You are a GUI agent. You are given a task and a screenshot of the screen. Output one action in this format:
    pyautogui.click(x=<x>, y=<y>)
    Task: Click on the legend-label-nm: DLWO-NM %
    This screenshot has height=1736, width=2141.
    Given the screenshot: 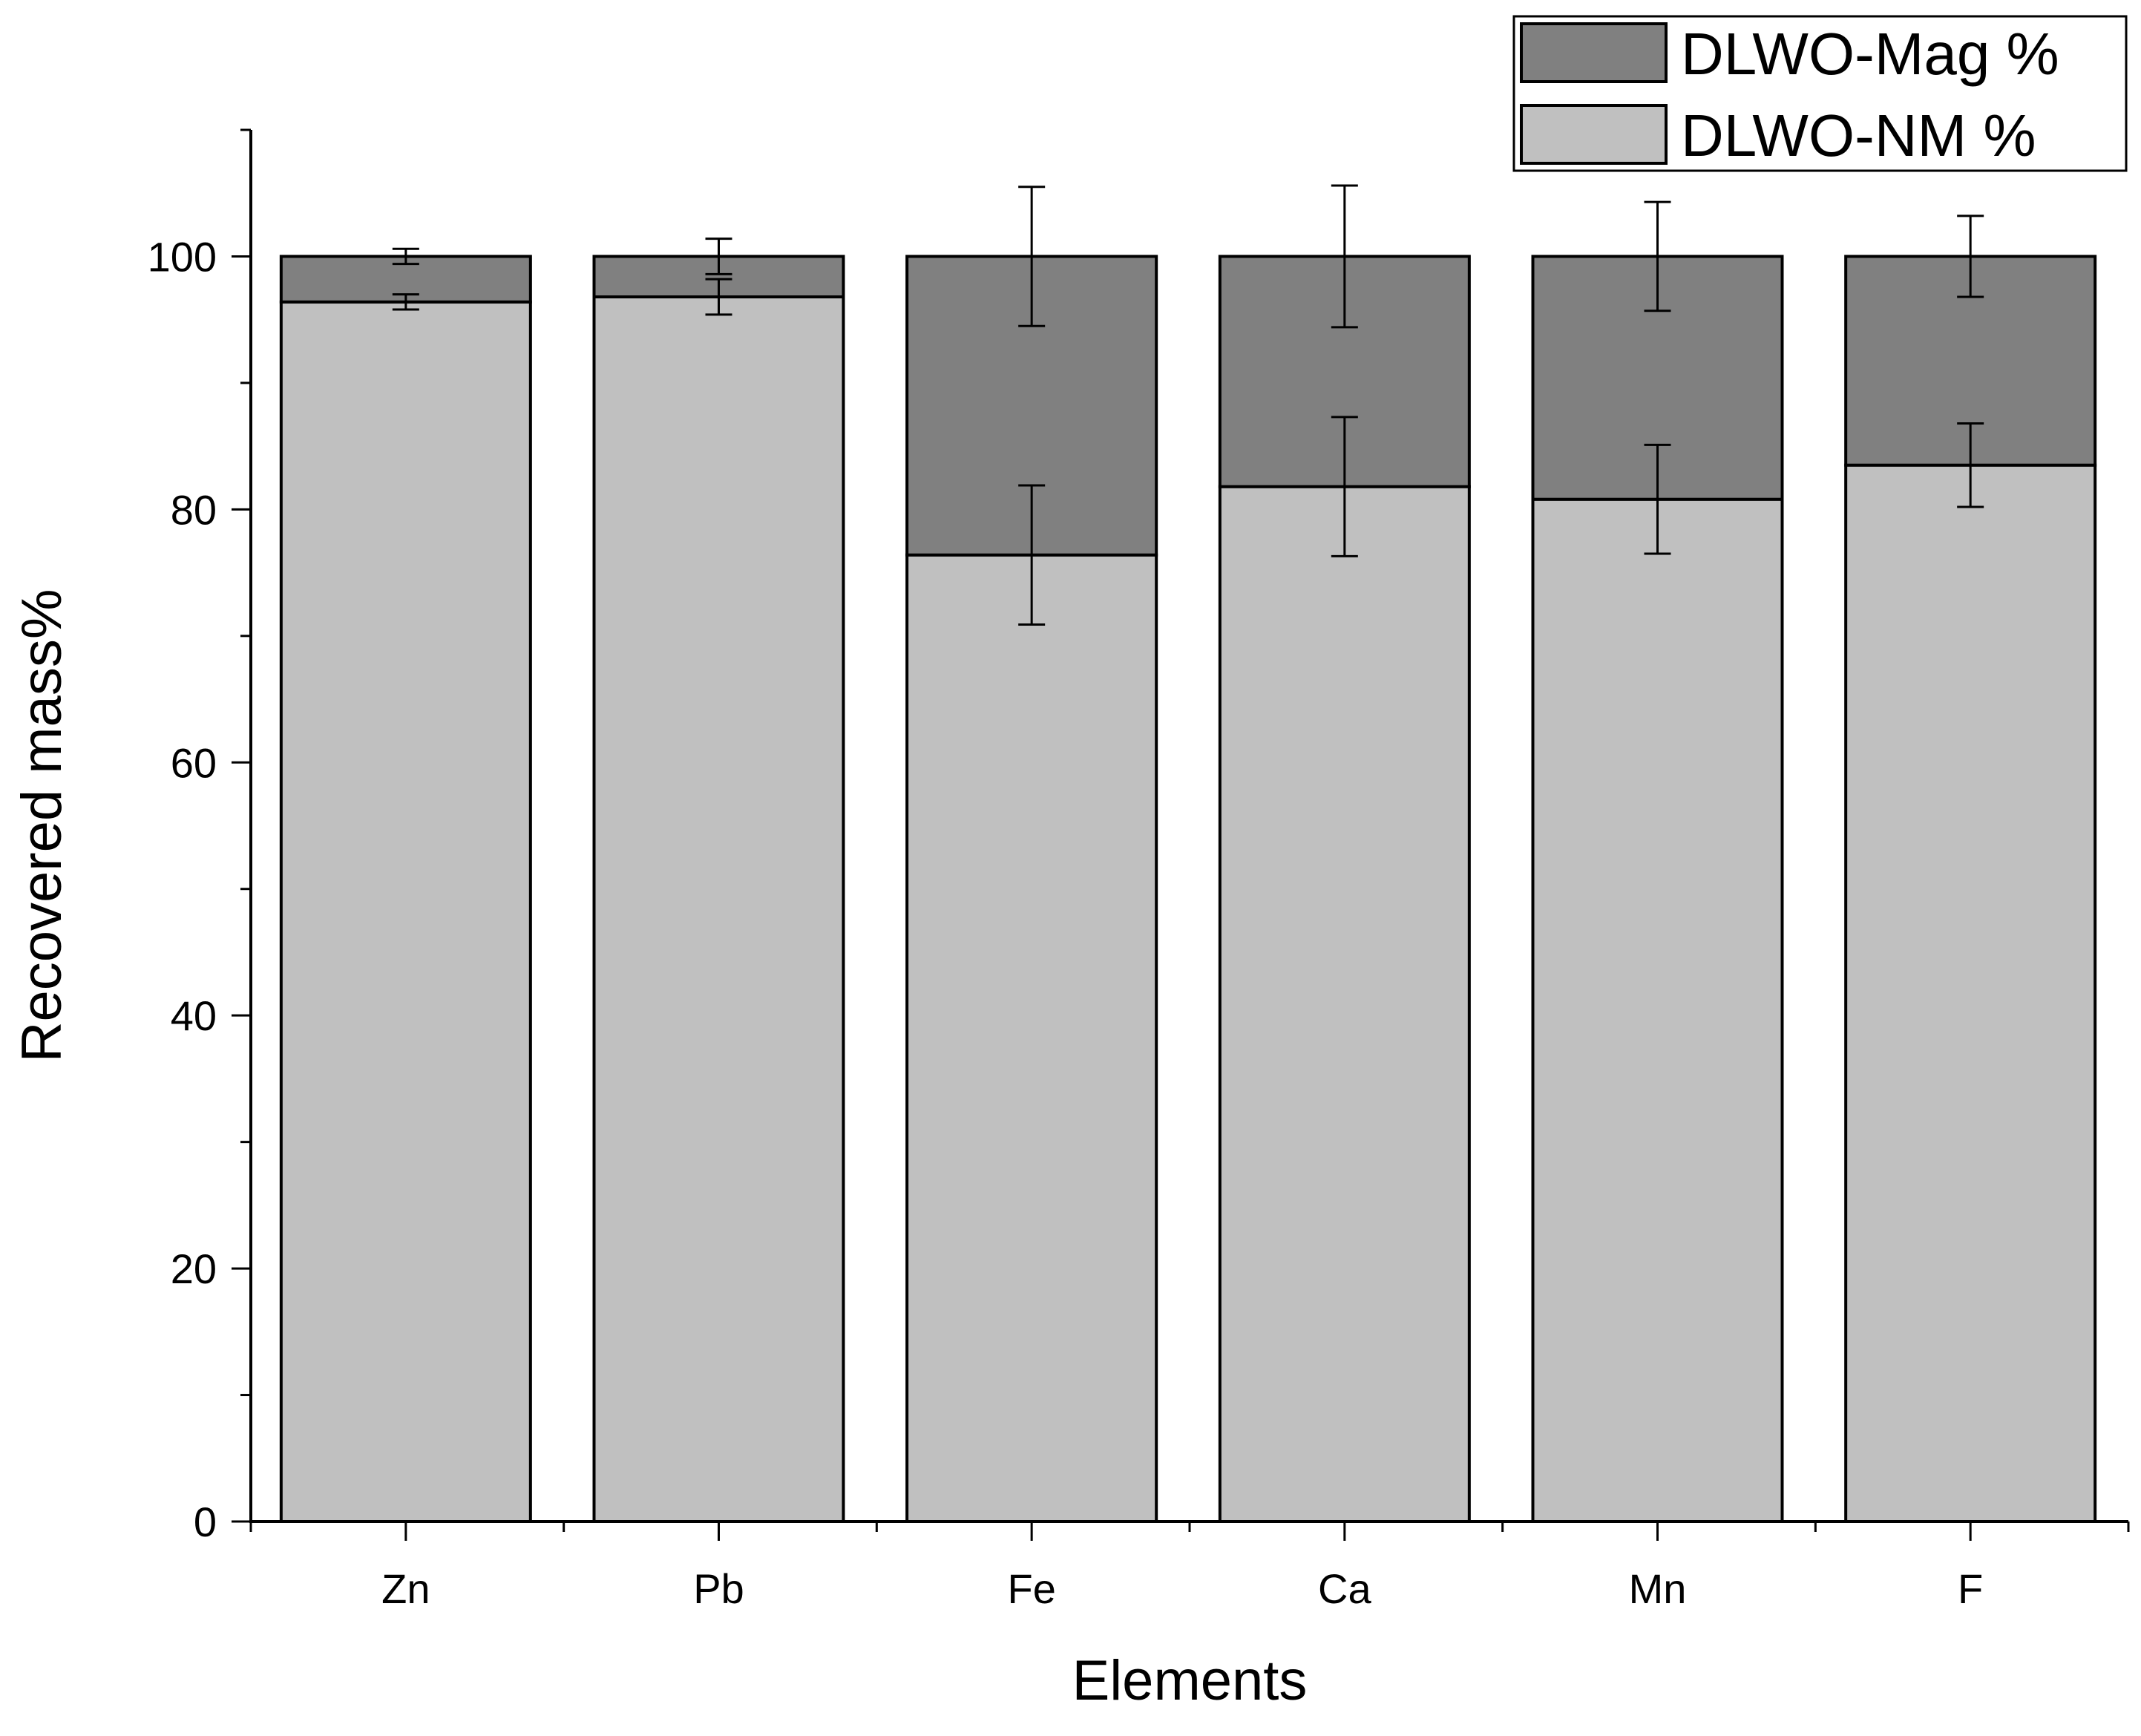 What is the action you would take?
    pyautogui.click(x=1858, y=135)
    